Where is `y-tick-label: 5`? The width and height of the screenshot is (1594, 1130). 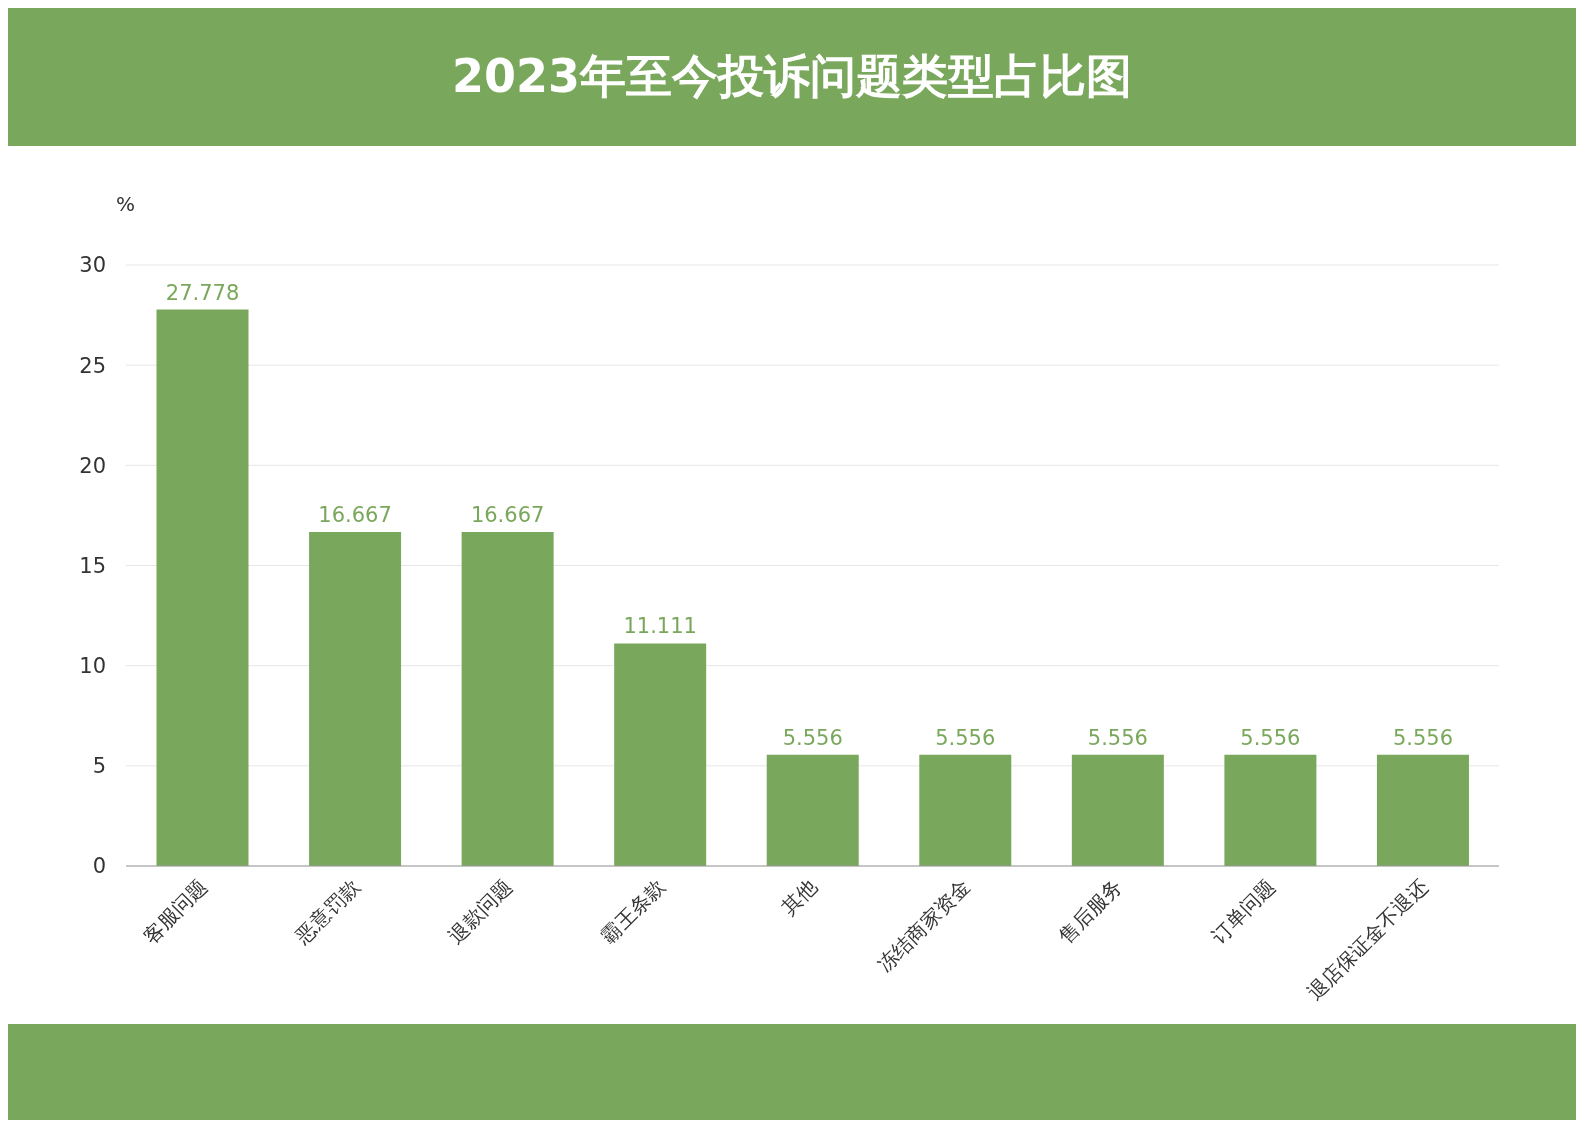
y-tick-label: 5 is located at coordinates (99, 766).